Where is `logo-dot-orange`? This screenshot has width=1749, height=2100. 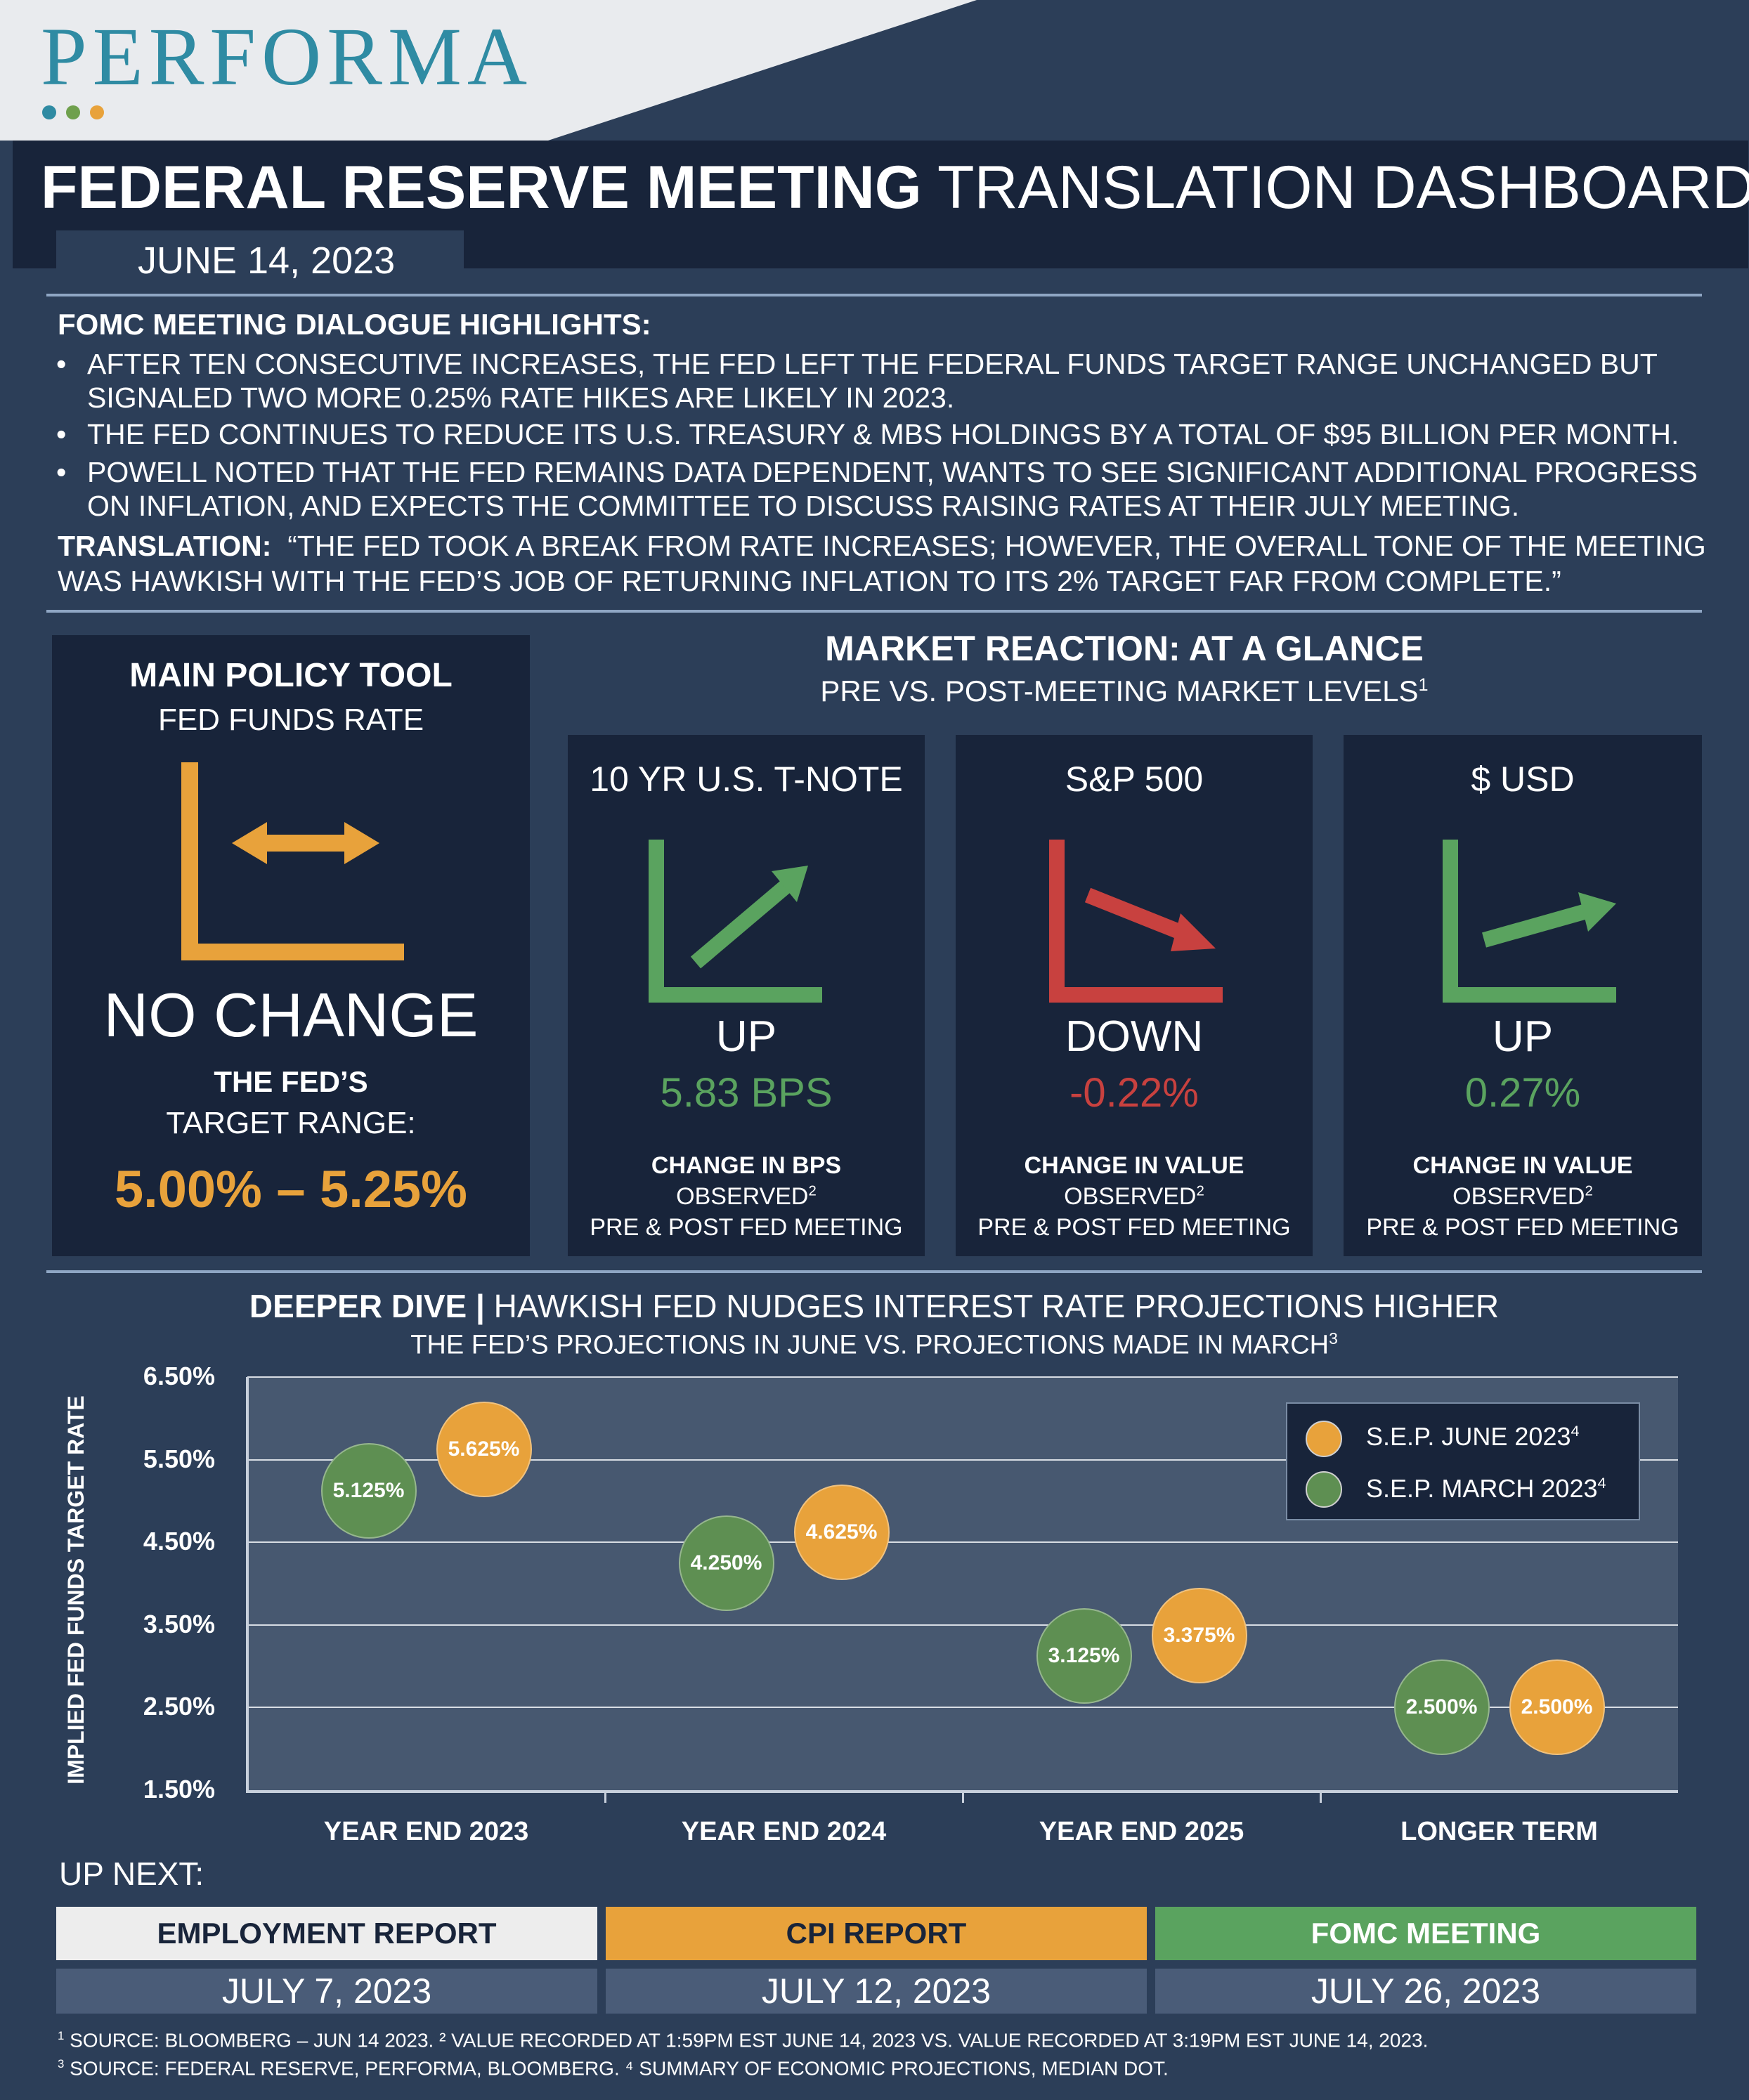 logo-dot-orange is located at coordinates (97, 112).